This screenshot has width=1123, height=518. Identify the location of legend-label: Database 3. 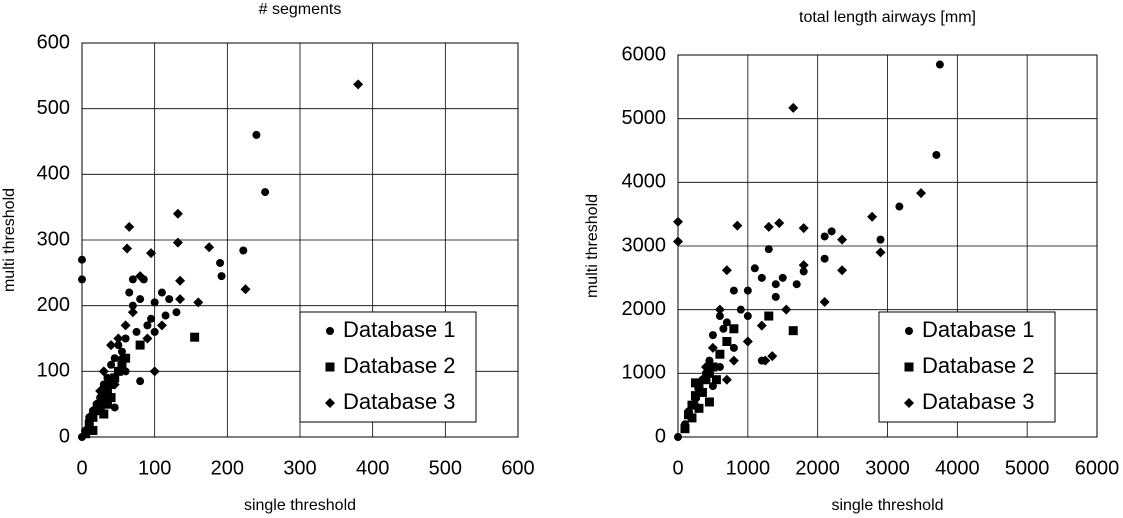
(978, 401).